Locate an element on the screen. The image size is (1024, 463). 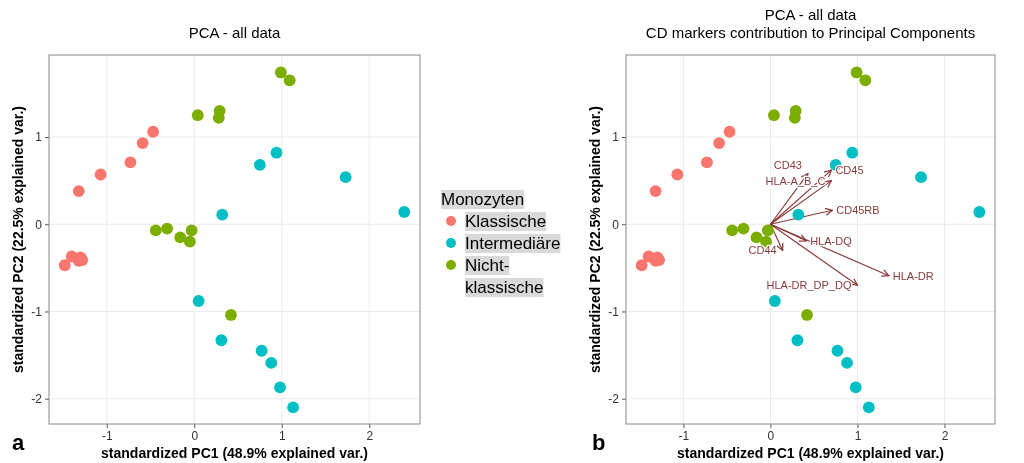
series-label: HLA-DR_DP_DQ is located at coordinates (809, 285).